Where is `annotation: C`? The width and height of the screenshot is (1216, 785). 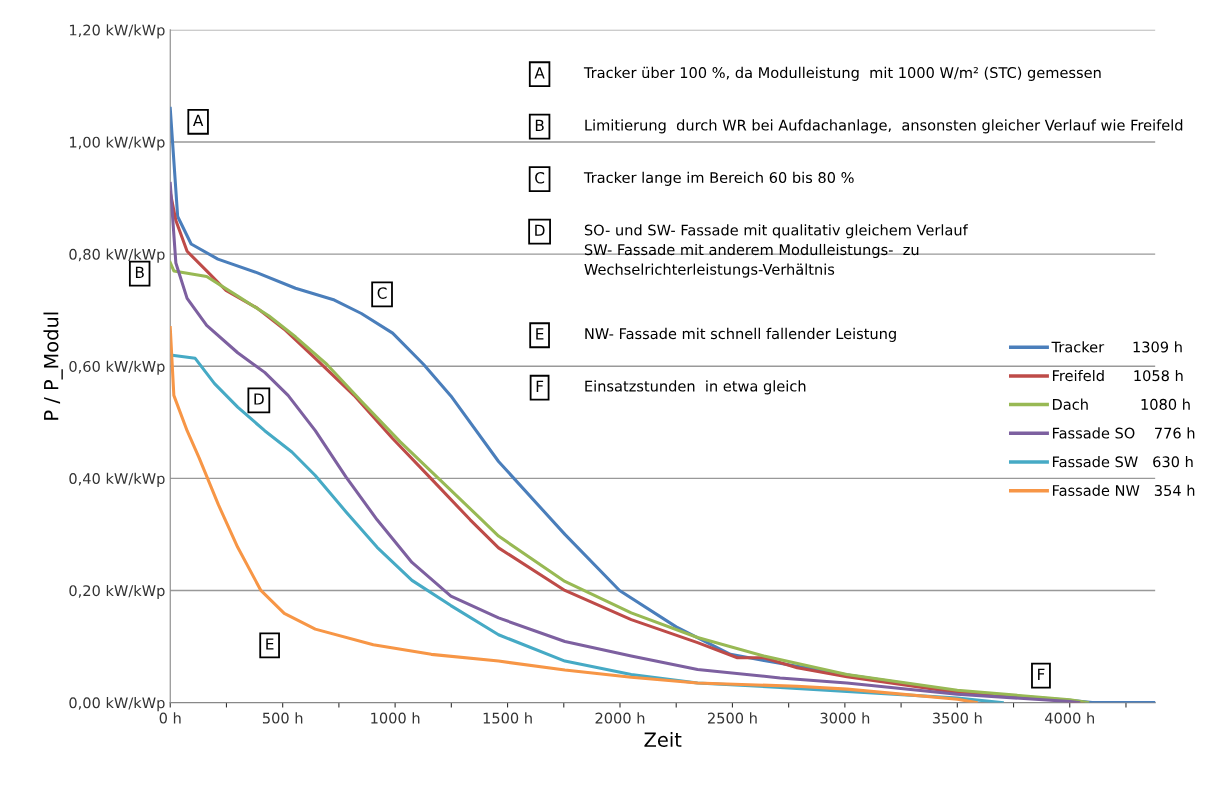
annotation: C is located at coordinates (382, 293).